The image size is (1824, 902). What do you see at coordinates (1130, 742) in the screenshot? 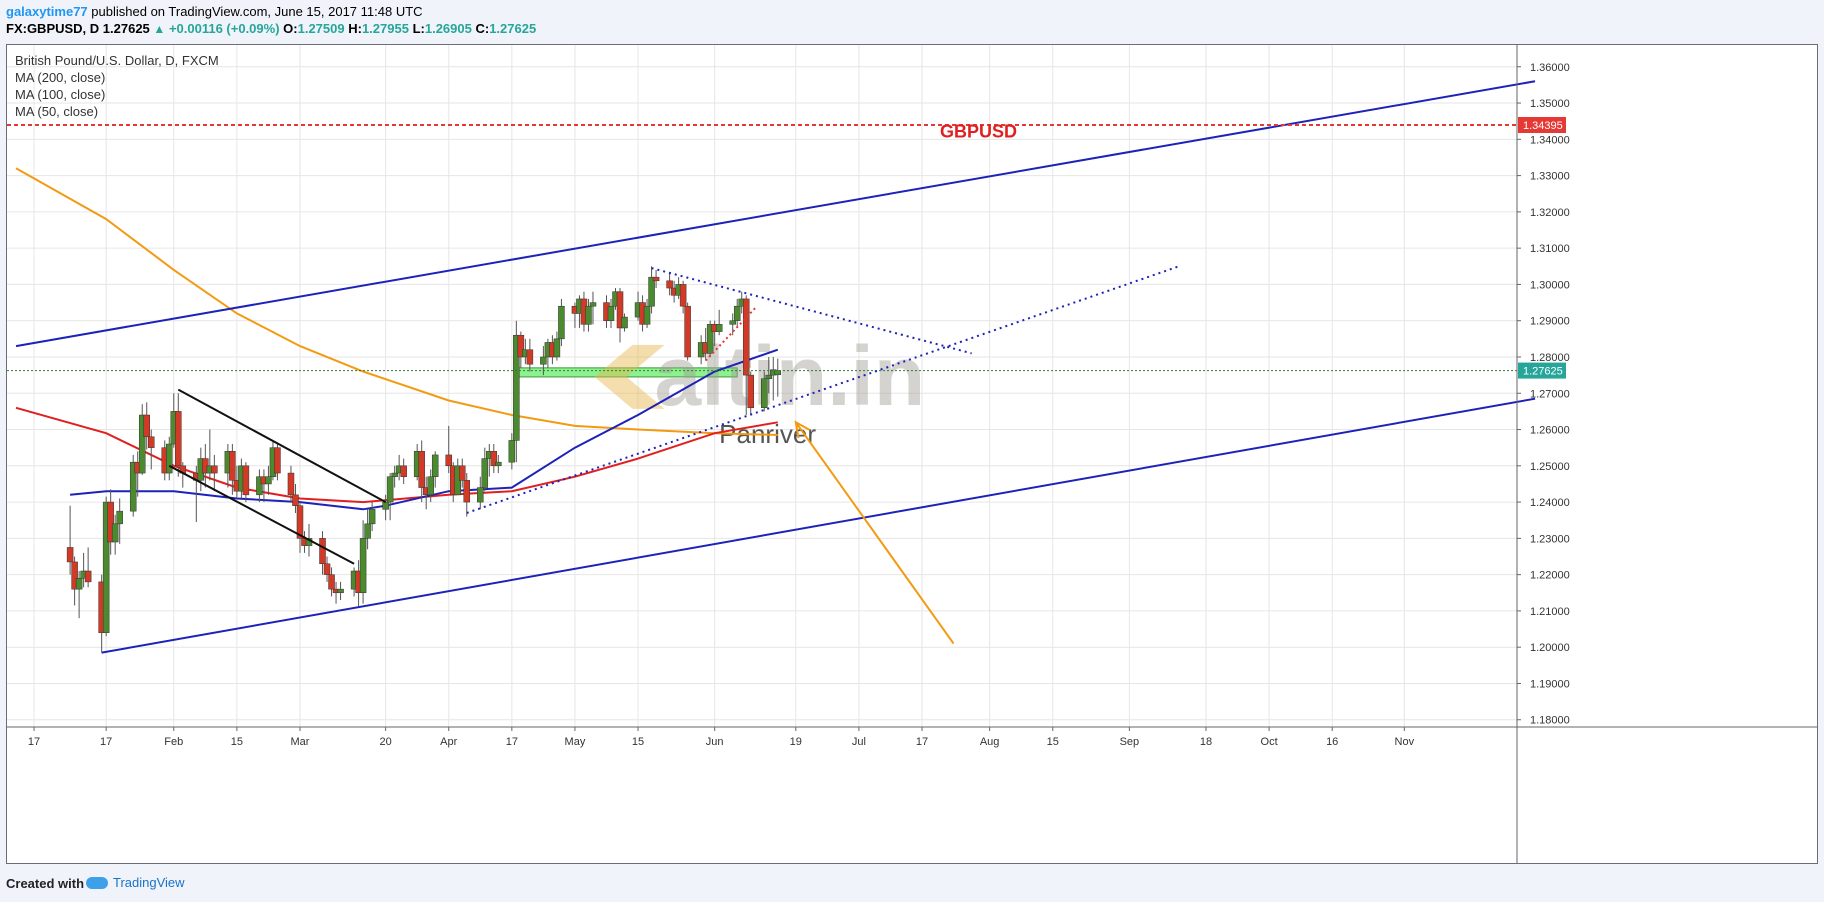
I see `x-tick-label: Sep` at bounding box center [1130, 742].